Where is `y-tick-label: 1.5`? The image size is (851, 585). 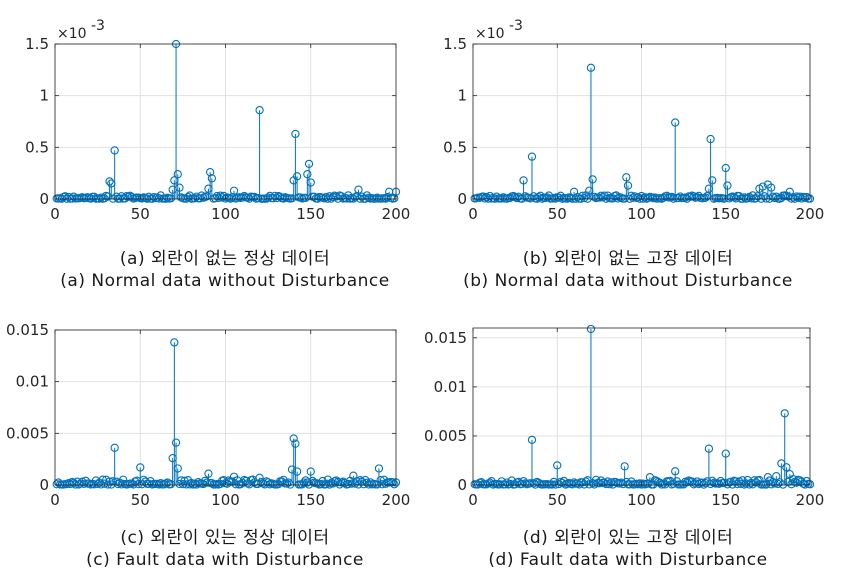
y-tick-label: 1.5 is located at coordinates (455, 44).